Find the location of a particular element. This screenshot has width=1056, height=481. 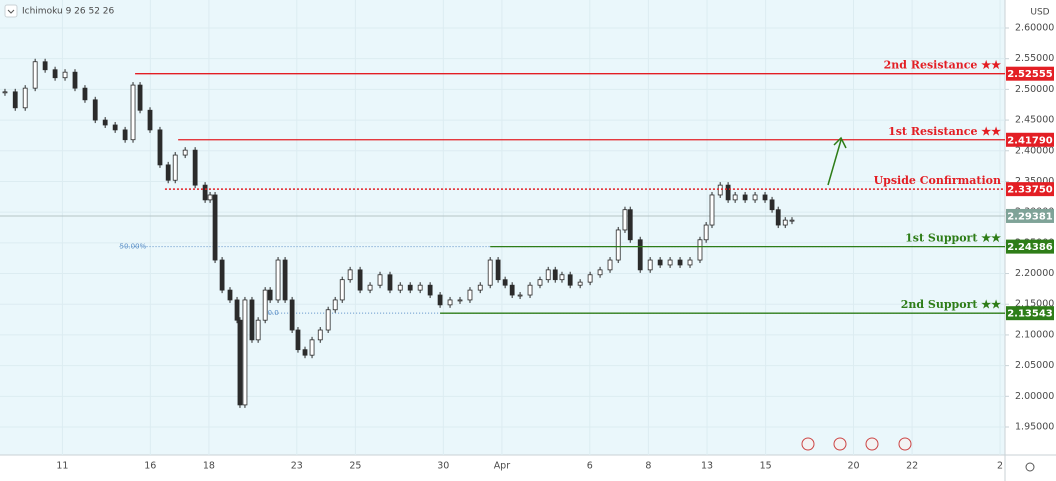

y-tick-label: 2.45000 is located at coordinates (1034, 120).